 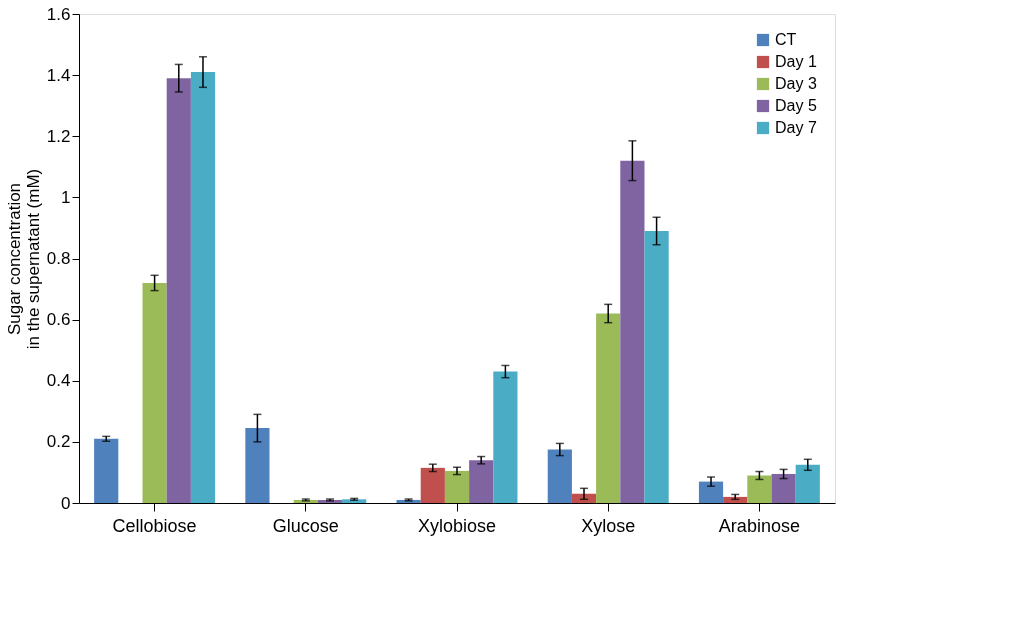 What do you see at coordinates (154, 525) in the screenshot?
I see `x-tick-label: Cellobiose` at bounding box center [154, 525].